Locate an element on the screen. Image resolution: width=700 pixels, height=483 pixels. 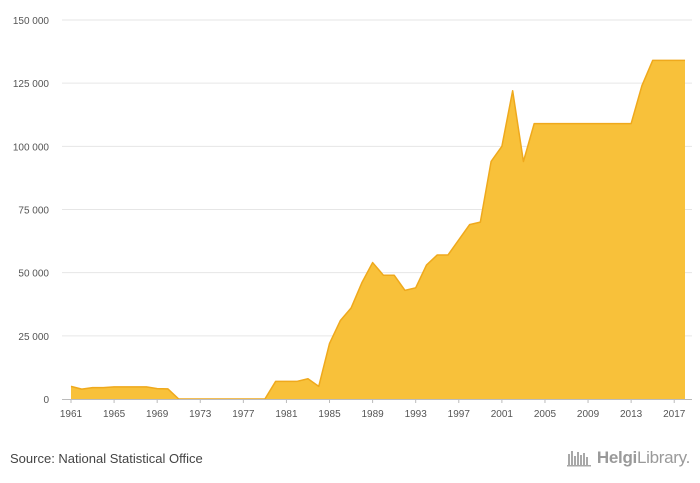
x-tick-label: 1969 is located at coordinates (157, 414).